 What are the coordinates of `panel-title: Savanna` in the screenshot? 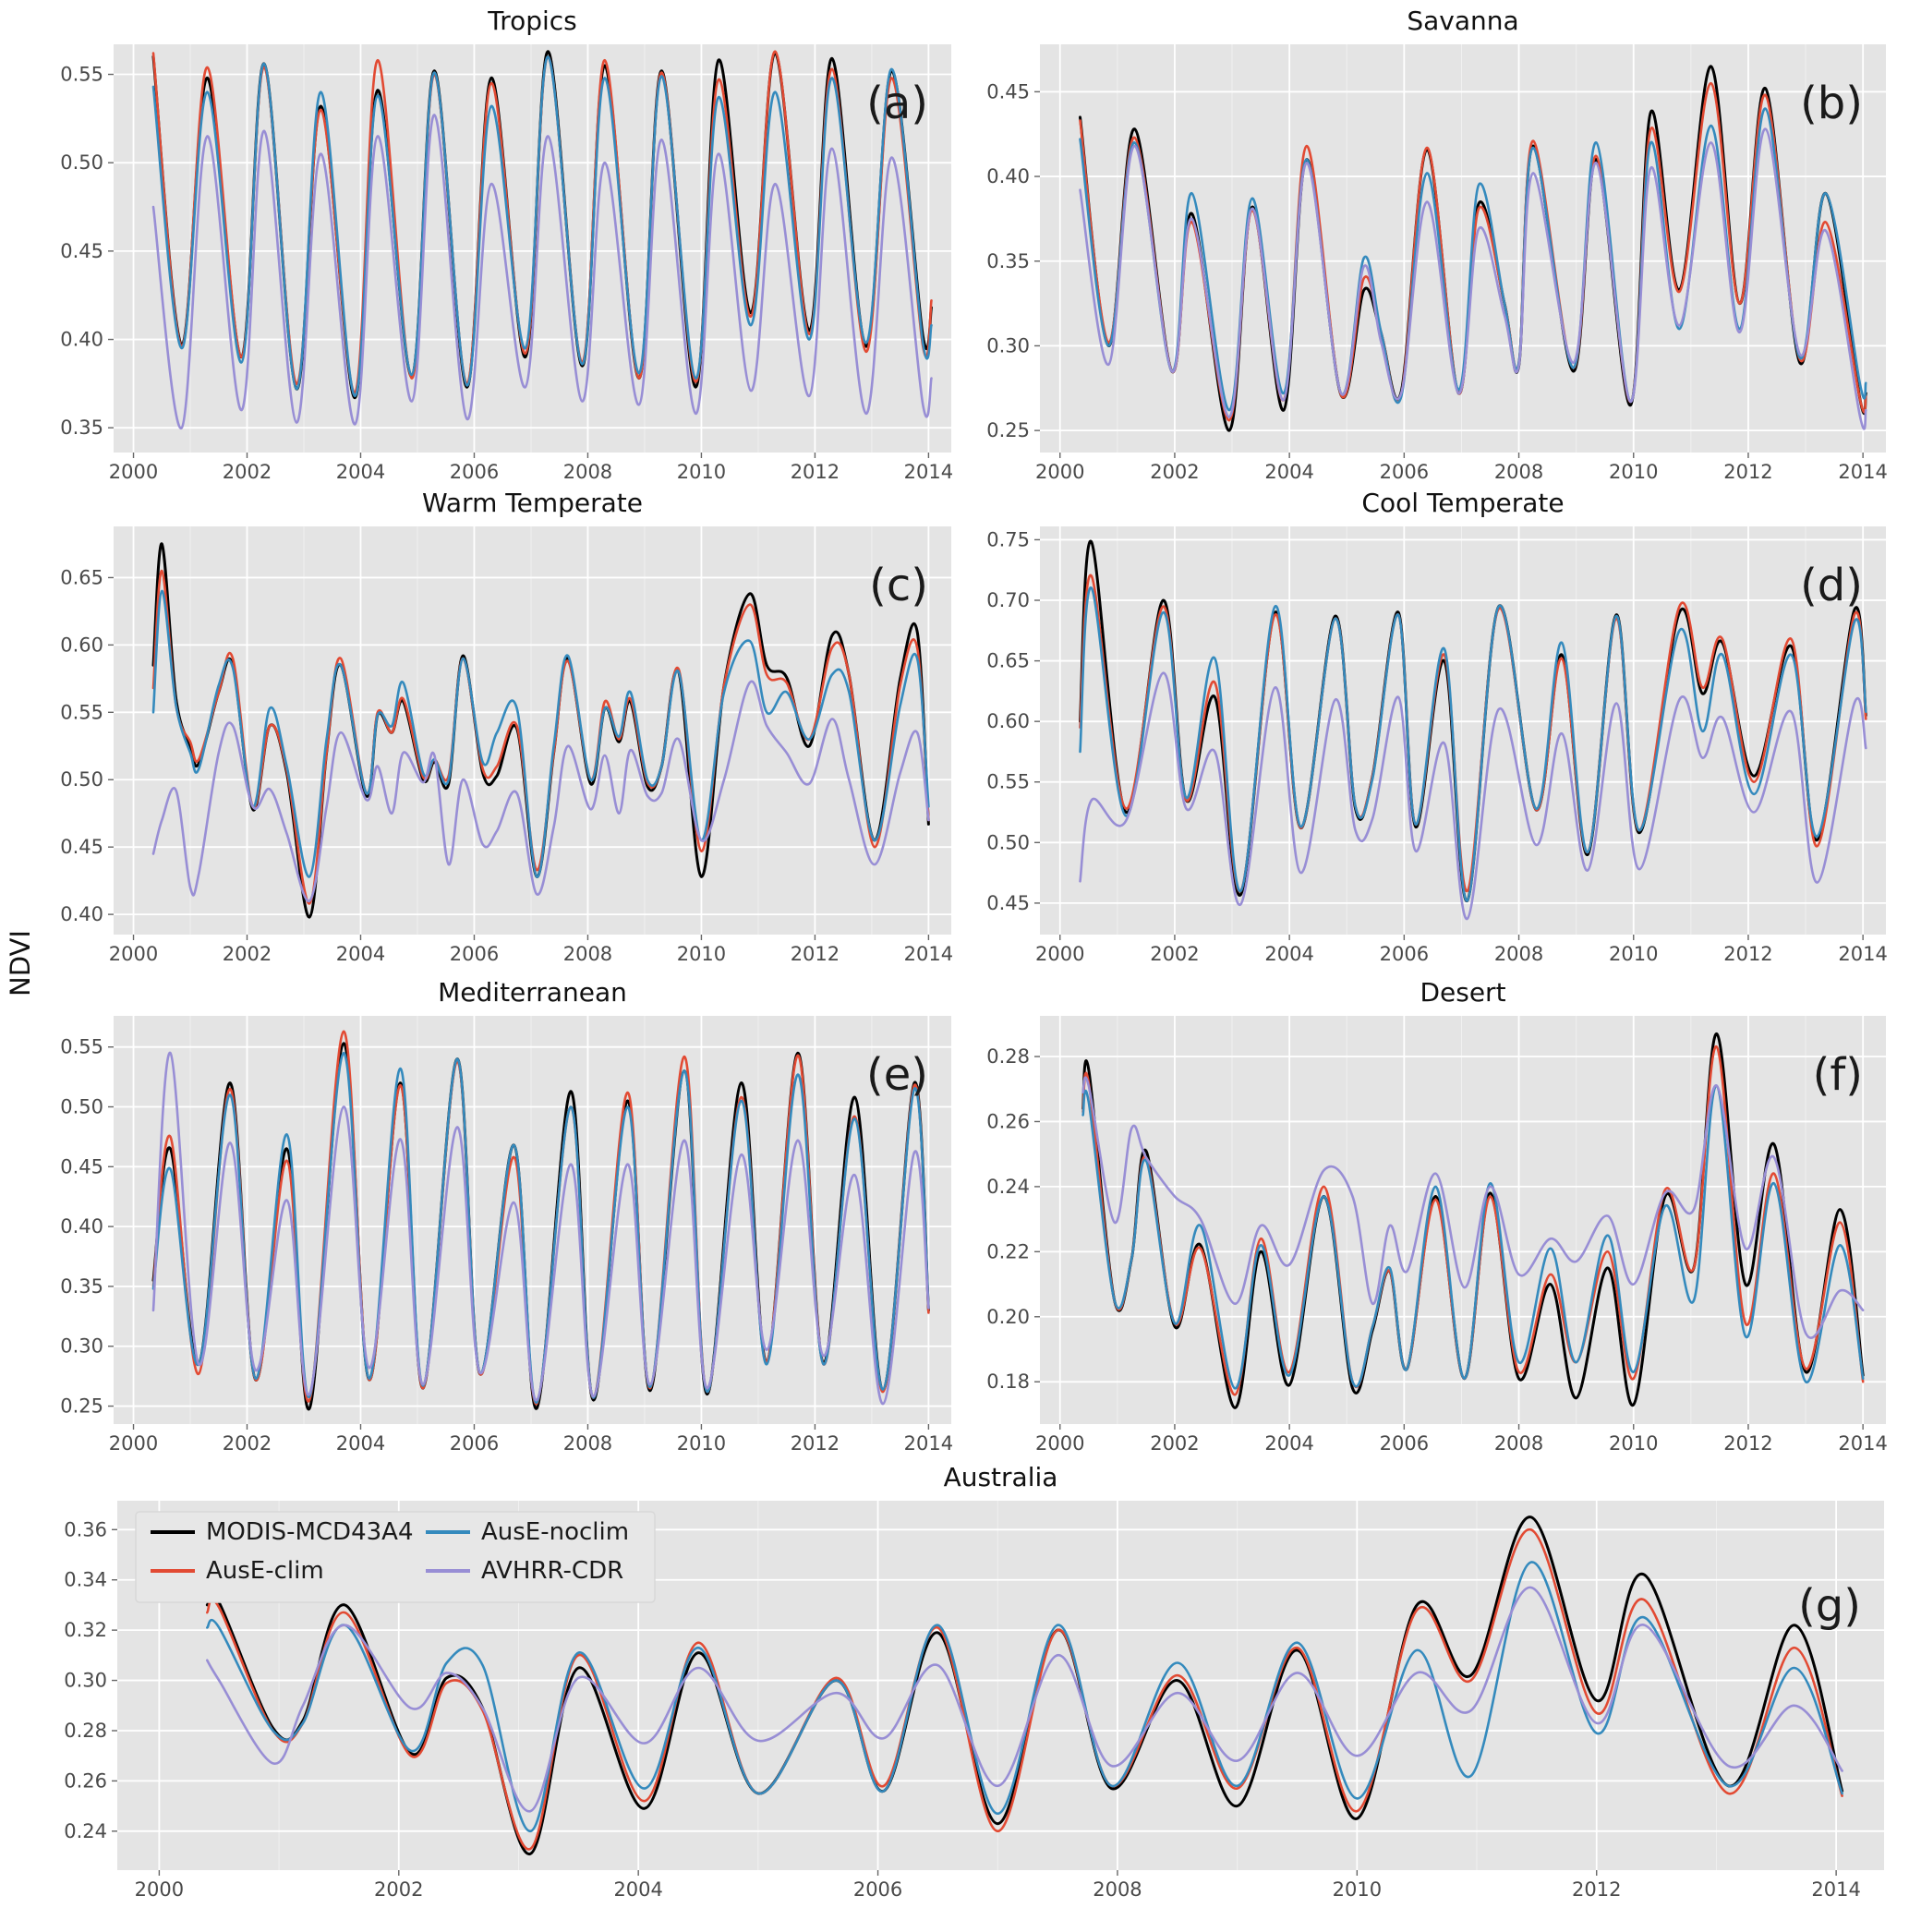 It's located at (1462, 21).